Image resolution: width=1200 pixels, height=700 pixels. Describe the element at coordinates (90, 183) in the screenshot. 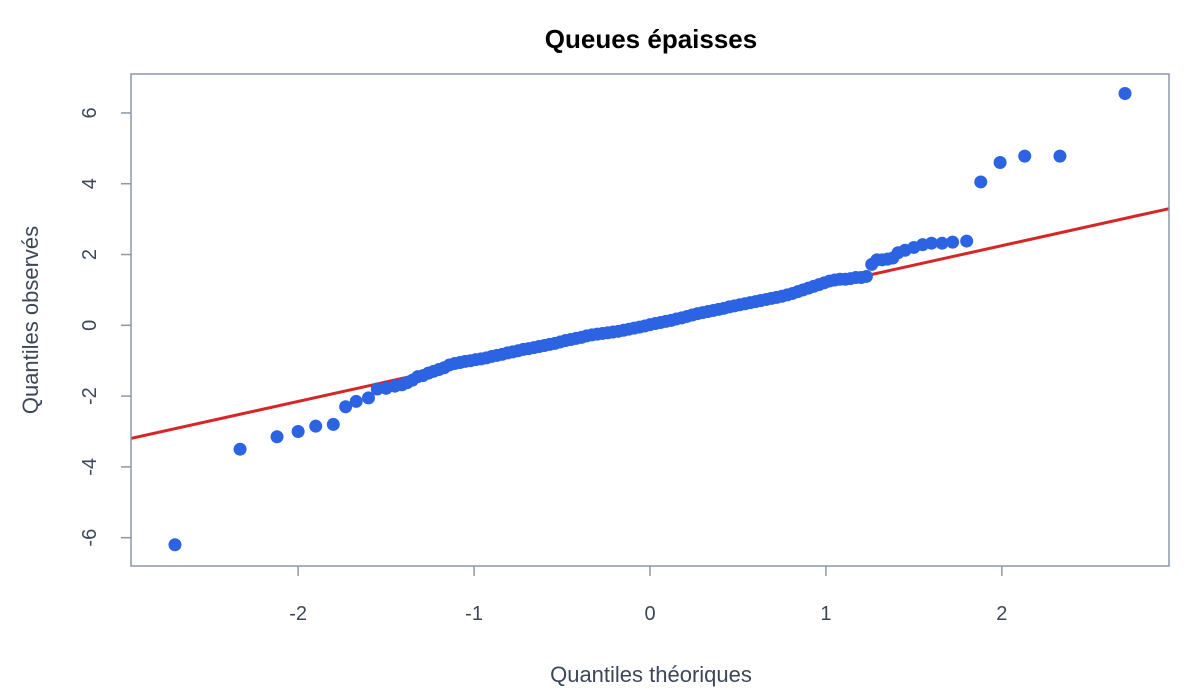

I see `y-tick-label: 4` at that location.